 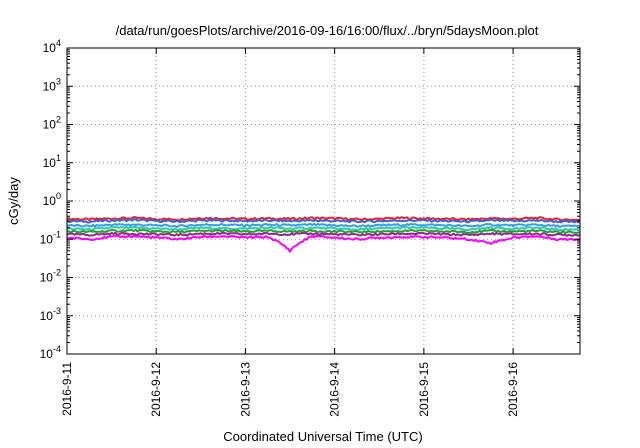 What do you see at coordinates (52, 199) in the screenshot?
I see `y-tick-label: 10⁰` at bounding box center [52, 199].